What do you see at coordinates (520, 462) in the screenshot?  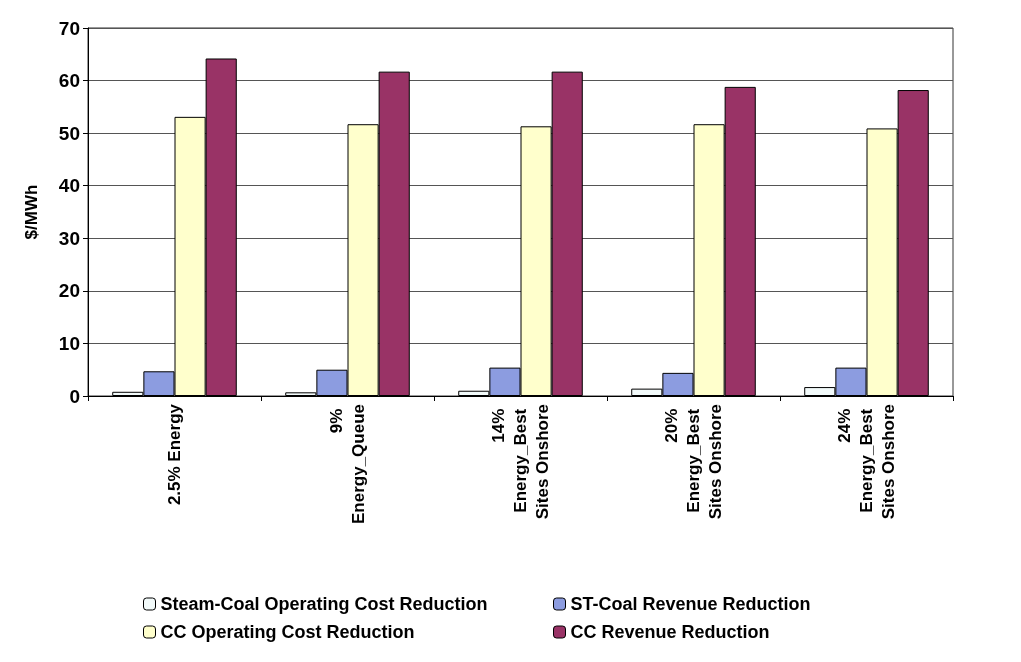 I see `x-tick-label: 14% Energy_Best Sites Onshore` at bounding box center [520, 462].